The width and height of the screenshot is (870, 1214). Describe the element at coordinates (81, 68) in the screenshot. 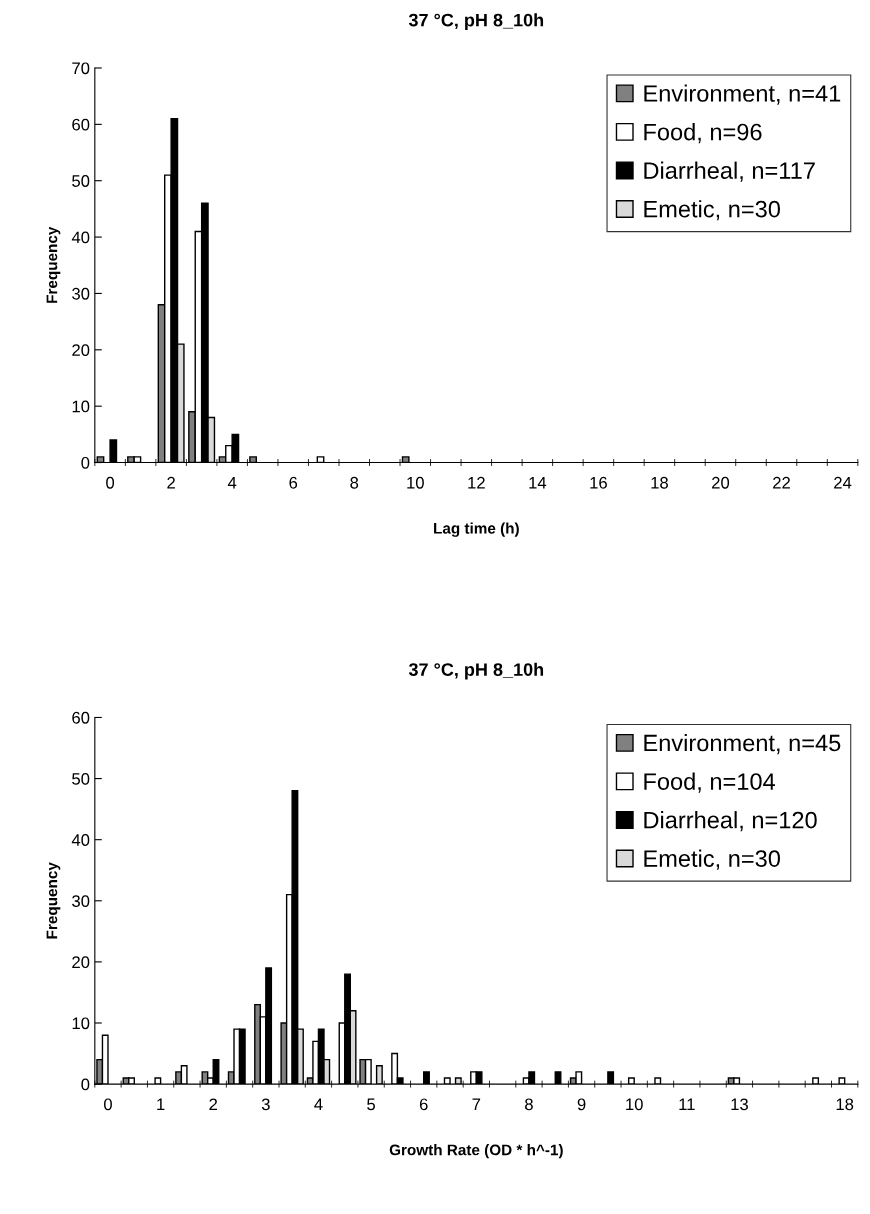

I see `y-tick-label: 70` at that location.